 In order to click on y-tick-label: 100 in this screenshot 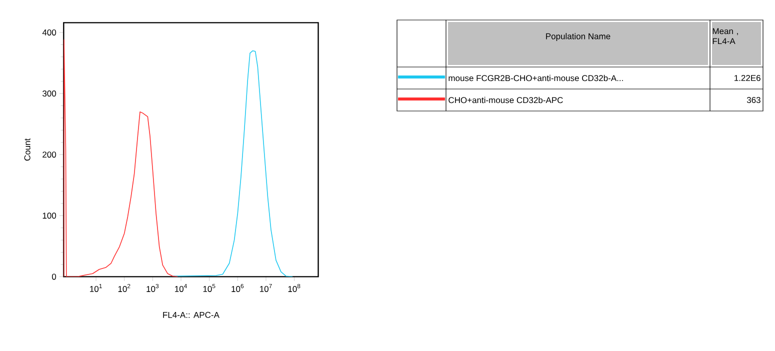, I will do `click(49, 215)`.